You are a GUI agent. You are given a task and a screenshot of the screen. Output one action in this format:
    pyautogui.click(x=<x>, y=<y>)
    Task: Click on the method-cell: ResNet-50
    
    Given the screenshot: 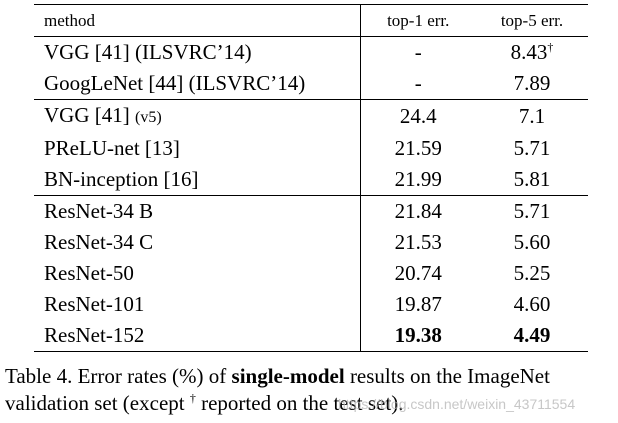 What is the action you would take?
    pyautogui.click(x=197, y=273)
    